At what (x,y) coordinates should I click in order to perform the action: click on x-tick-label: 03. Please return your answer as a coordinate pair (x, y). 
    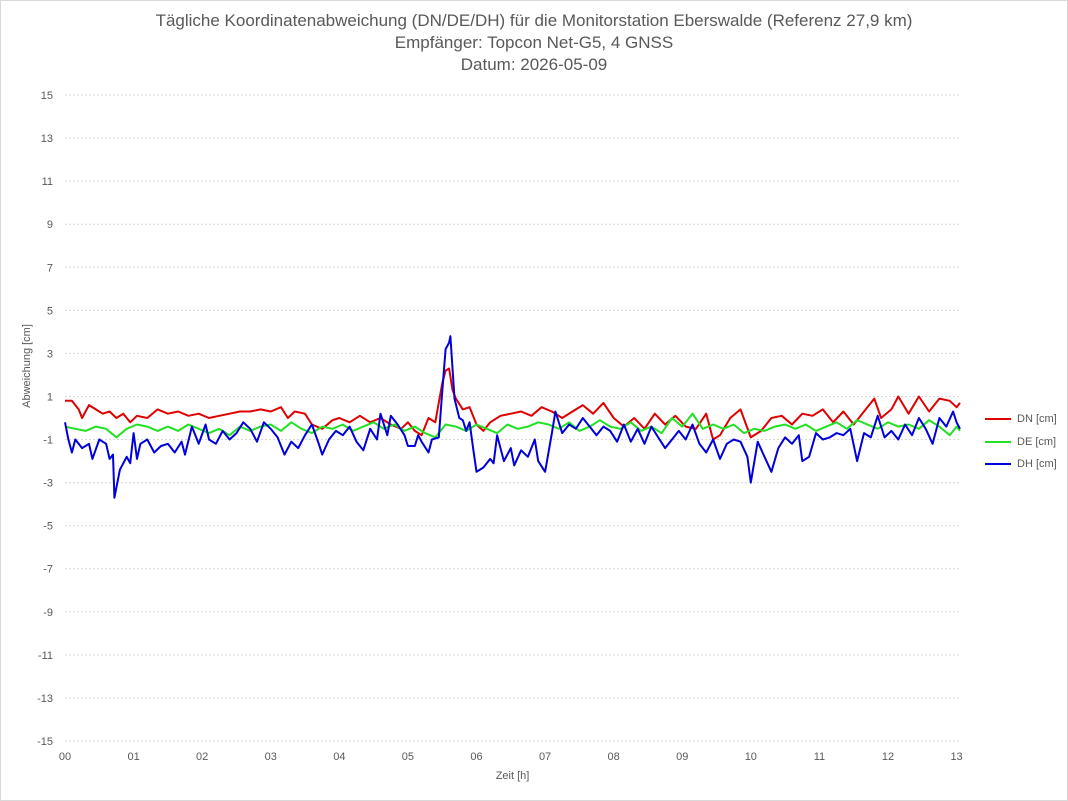
    Looking at the image, I should click on (271, 757).